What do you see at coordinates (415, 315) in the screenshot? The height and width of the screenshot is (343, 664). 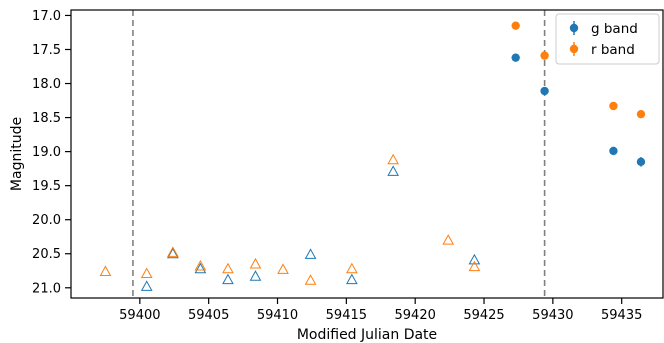 I see `x-tick-label-5: 59420` at bounding box center [415, 315].